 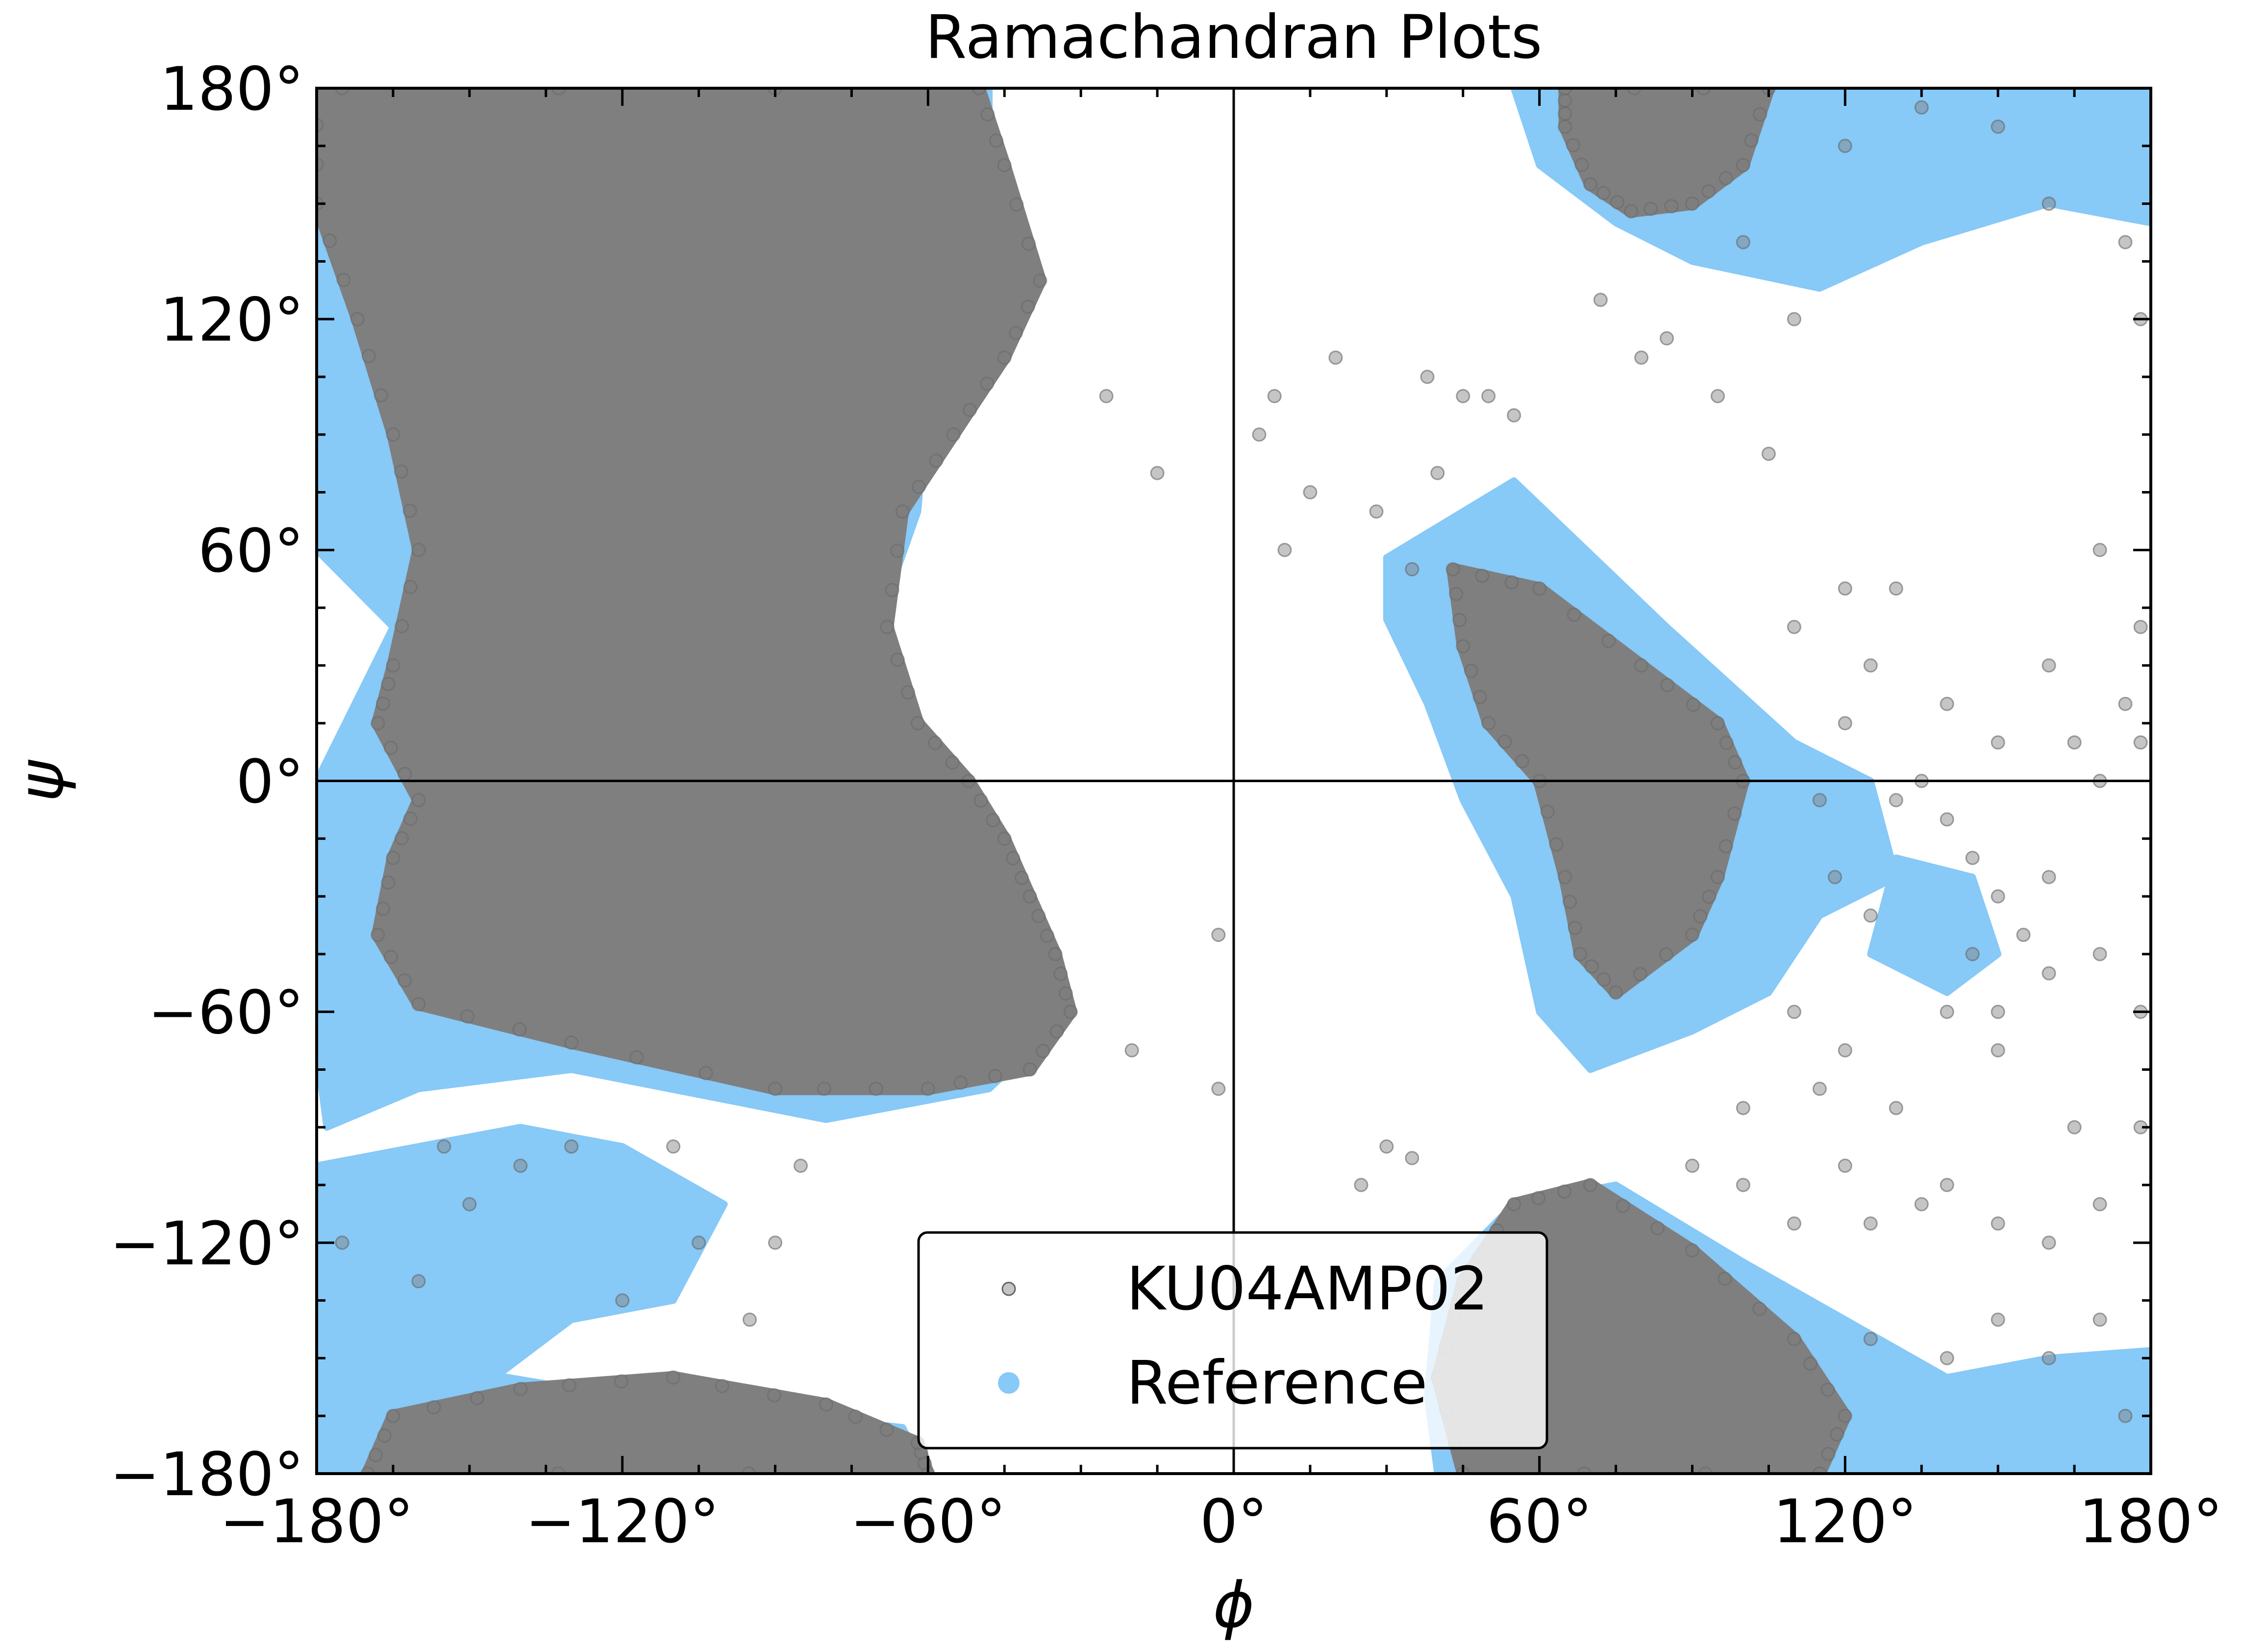 What do you see at coordinates (928, 1521) in the screenshot?
I see `x-tick-label: −60°` at bounding box center [928, 1521].